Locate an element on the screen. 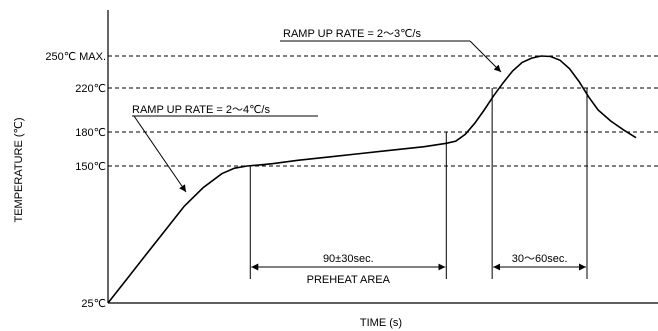 This screenshot has height=331, width=658. y-tick-label: 250℃ MAX. is located at coordinates (75, 57).